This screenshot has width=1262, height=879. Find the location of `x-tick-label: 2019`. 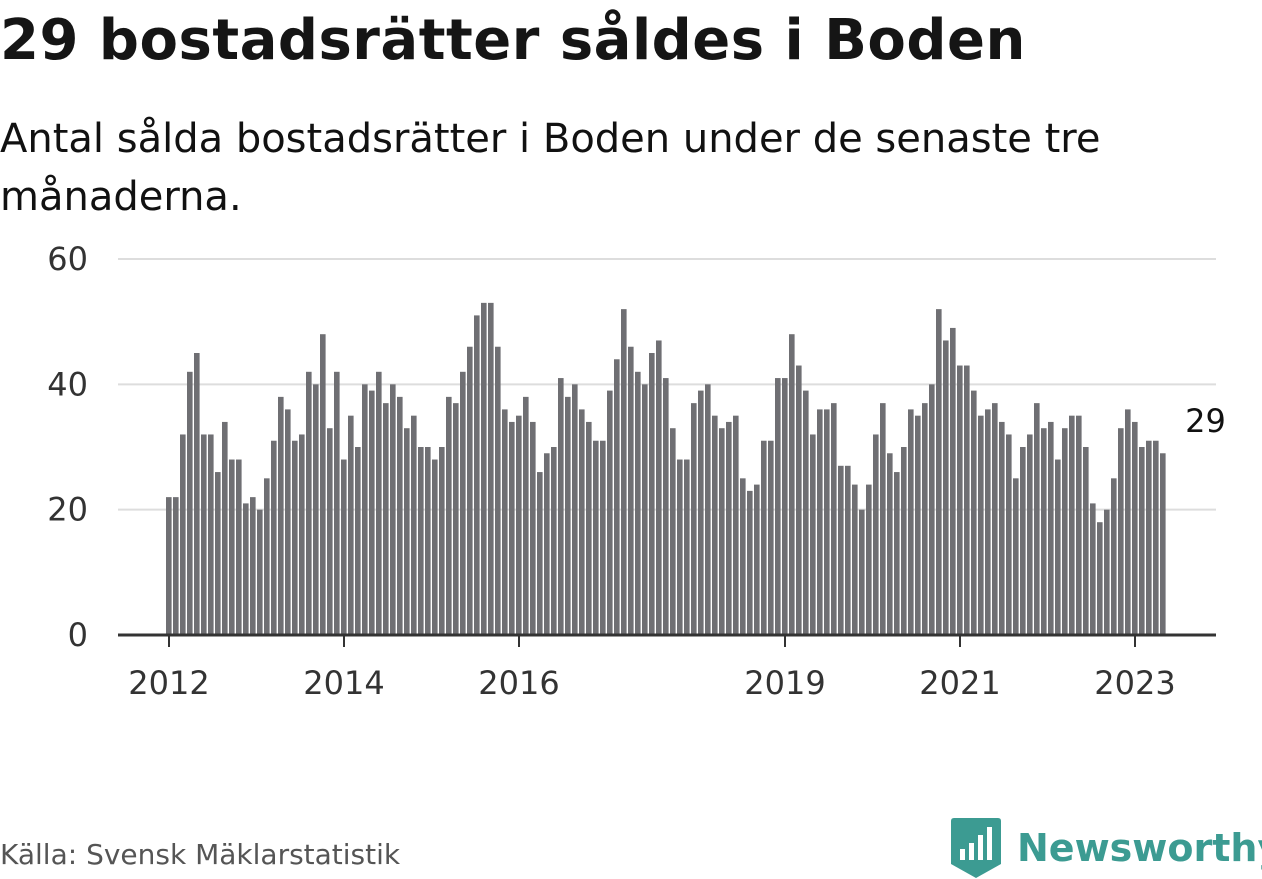

x-tick-label: 2019 is located at coordinates (784, 683).